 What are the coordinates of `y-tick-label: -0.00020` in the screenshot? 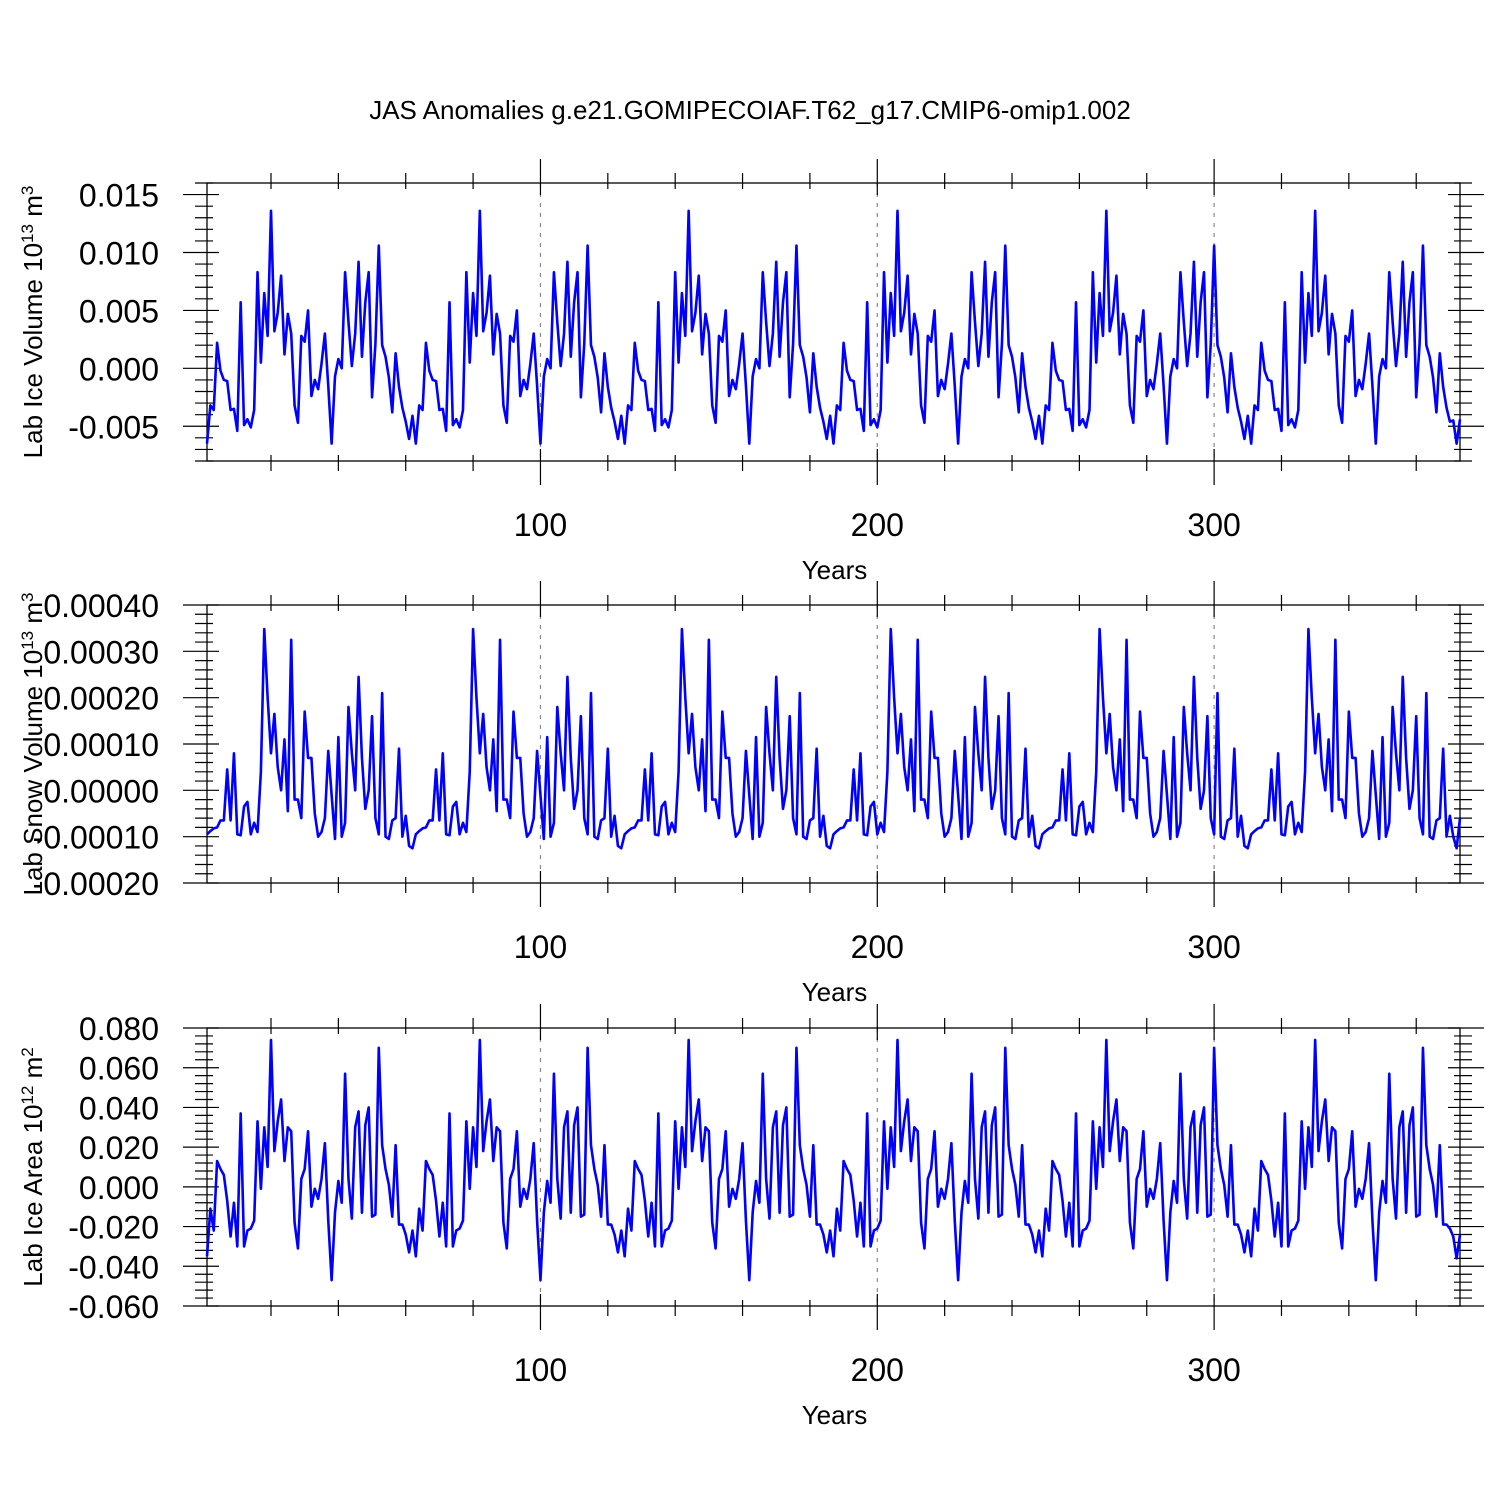 It's located at (96, 884).